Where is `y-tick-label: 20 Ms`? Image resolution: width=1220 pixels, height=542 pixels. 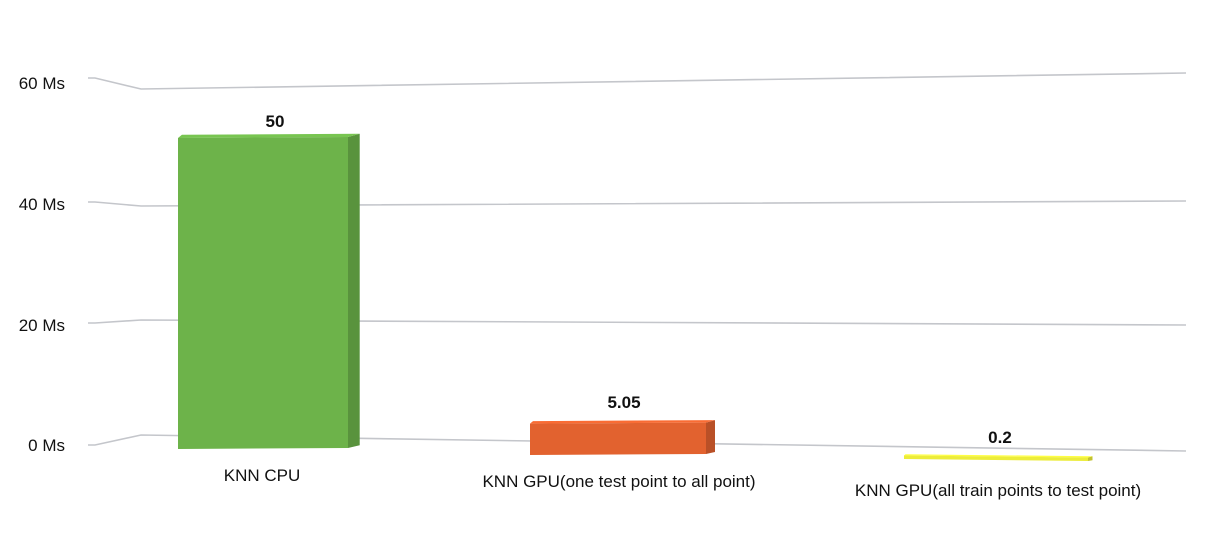
y-tick-label: 20 Ms is located at coordinates (42, 325).